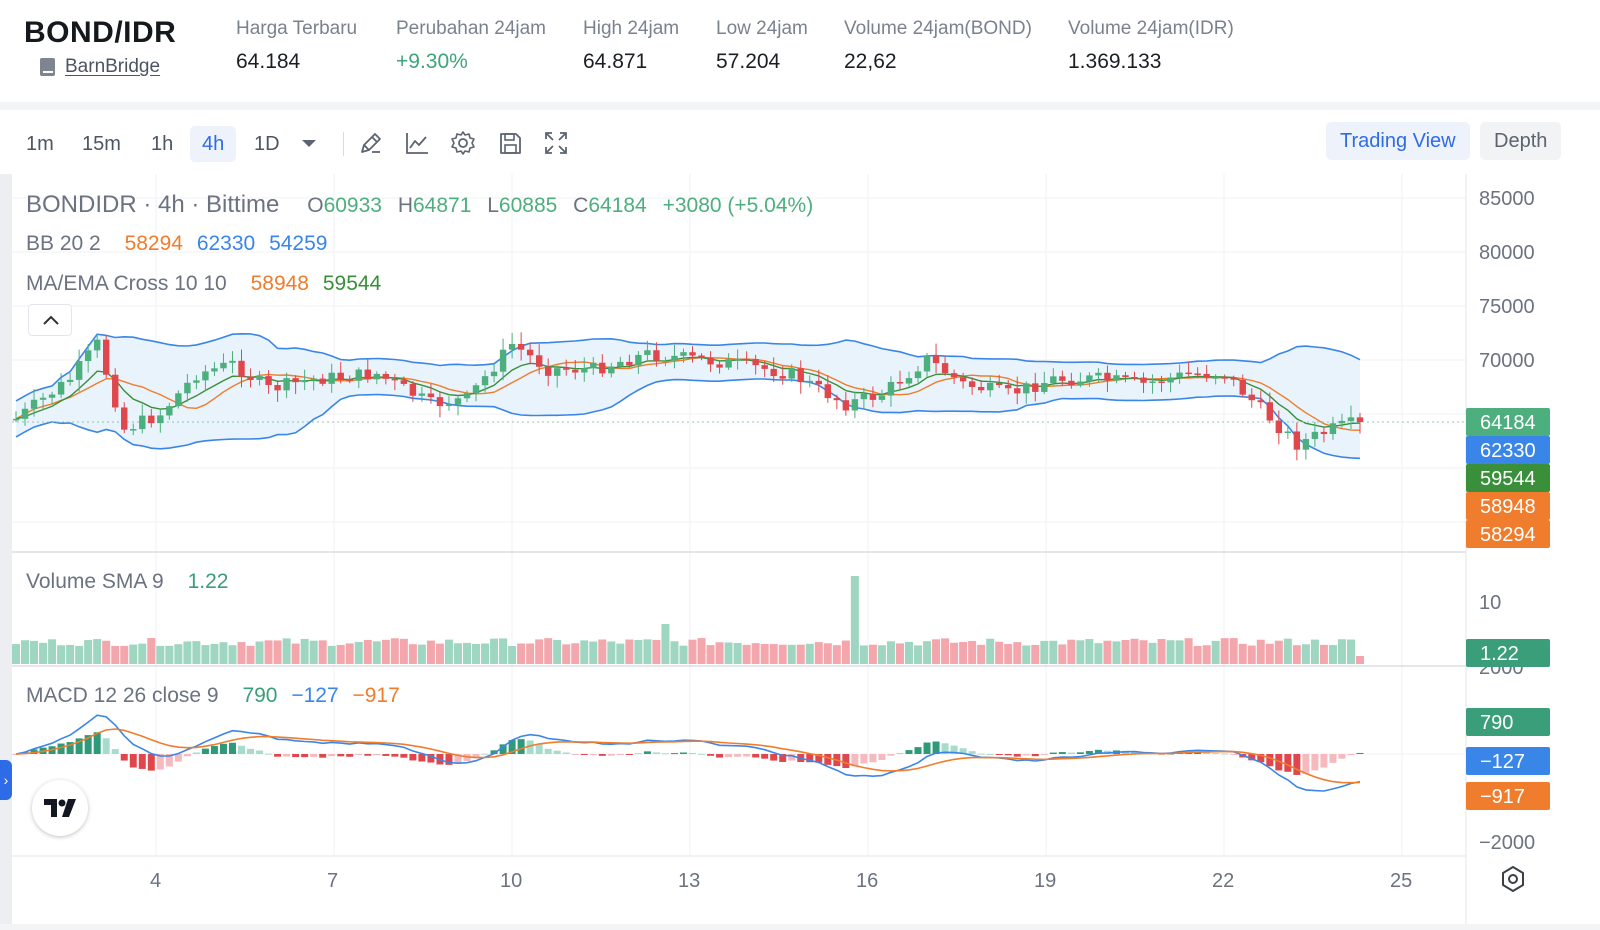  Describe the element at coordinates (297, 28) in the screenshot. I see `stat-label: Harga Terbaru` at that location.